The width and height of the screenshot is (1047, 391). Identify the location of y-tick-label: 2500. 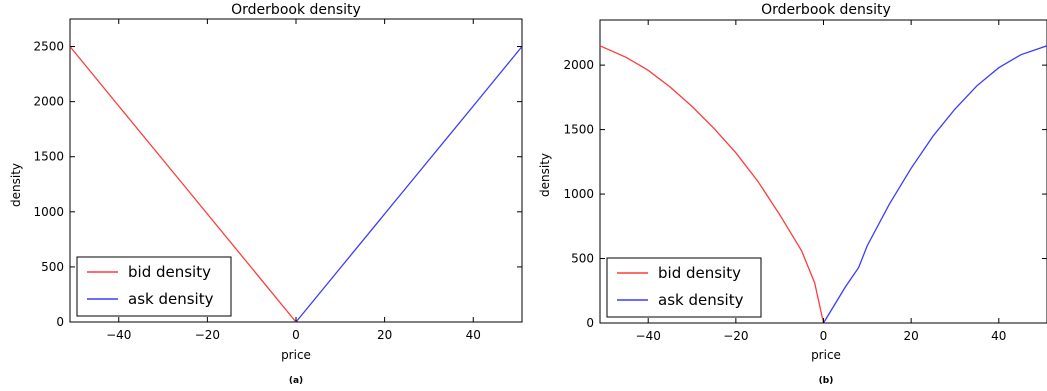
(48, 47).